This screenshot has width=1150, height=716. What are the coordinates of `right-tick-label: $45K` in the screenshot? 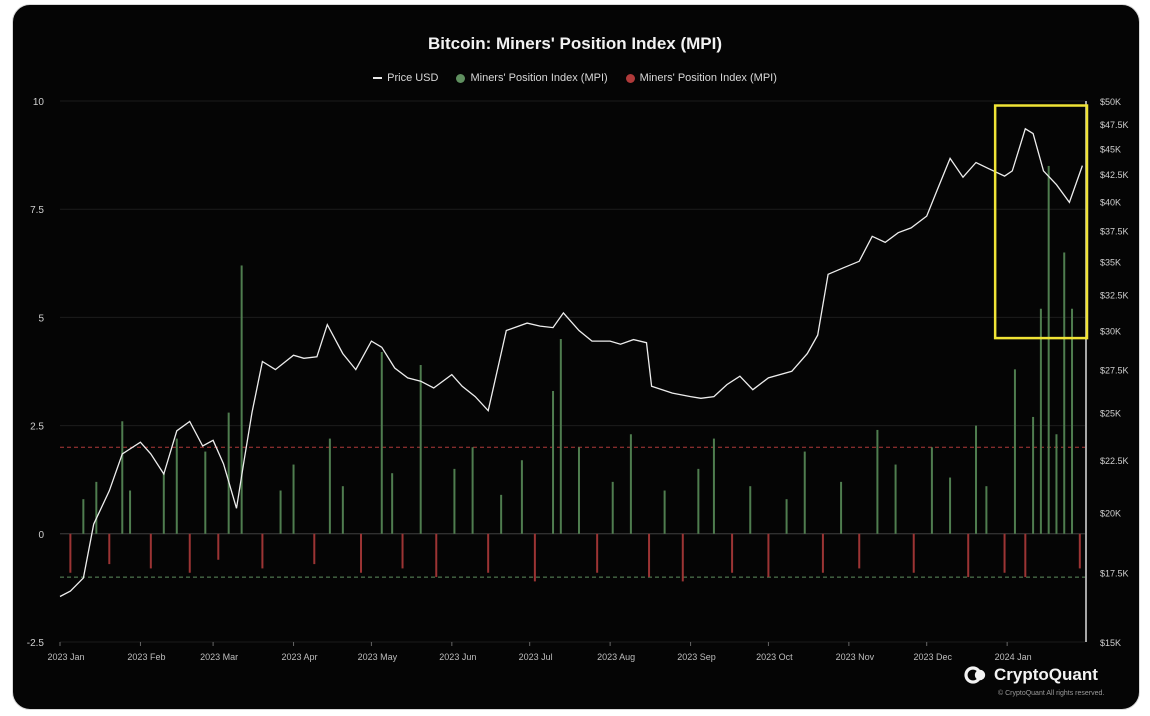 It's located at (1110, 149).